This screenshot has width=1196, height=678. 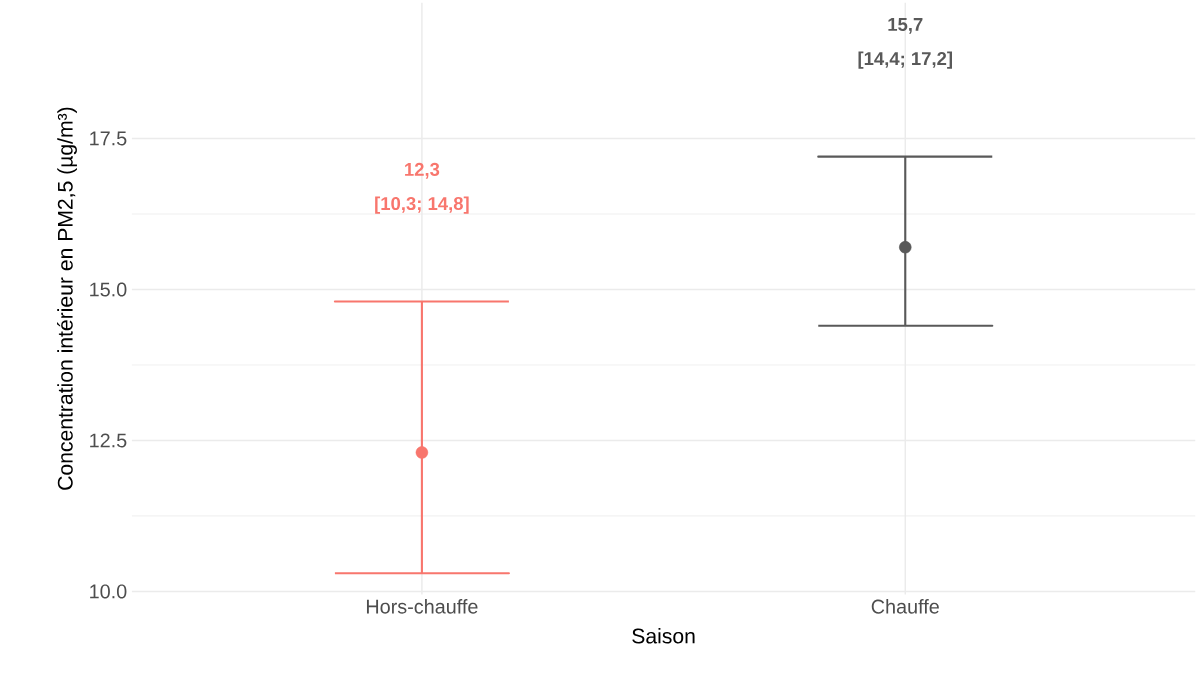 I want to click on y-tick-label: 10.0, so click(x=108, y=591).